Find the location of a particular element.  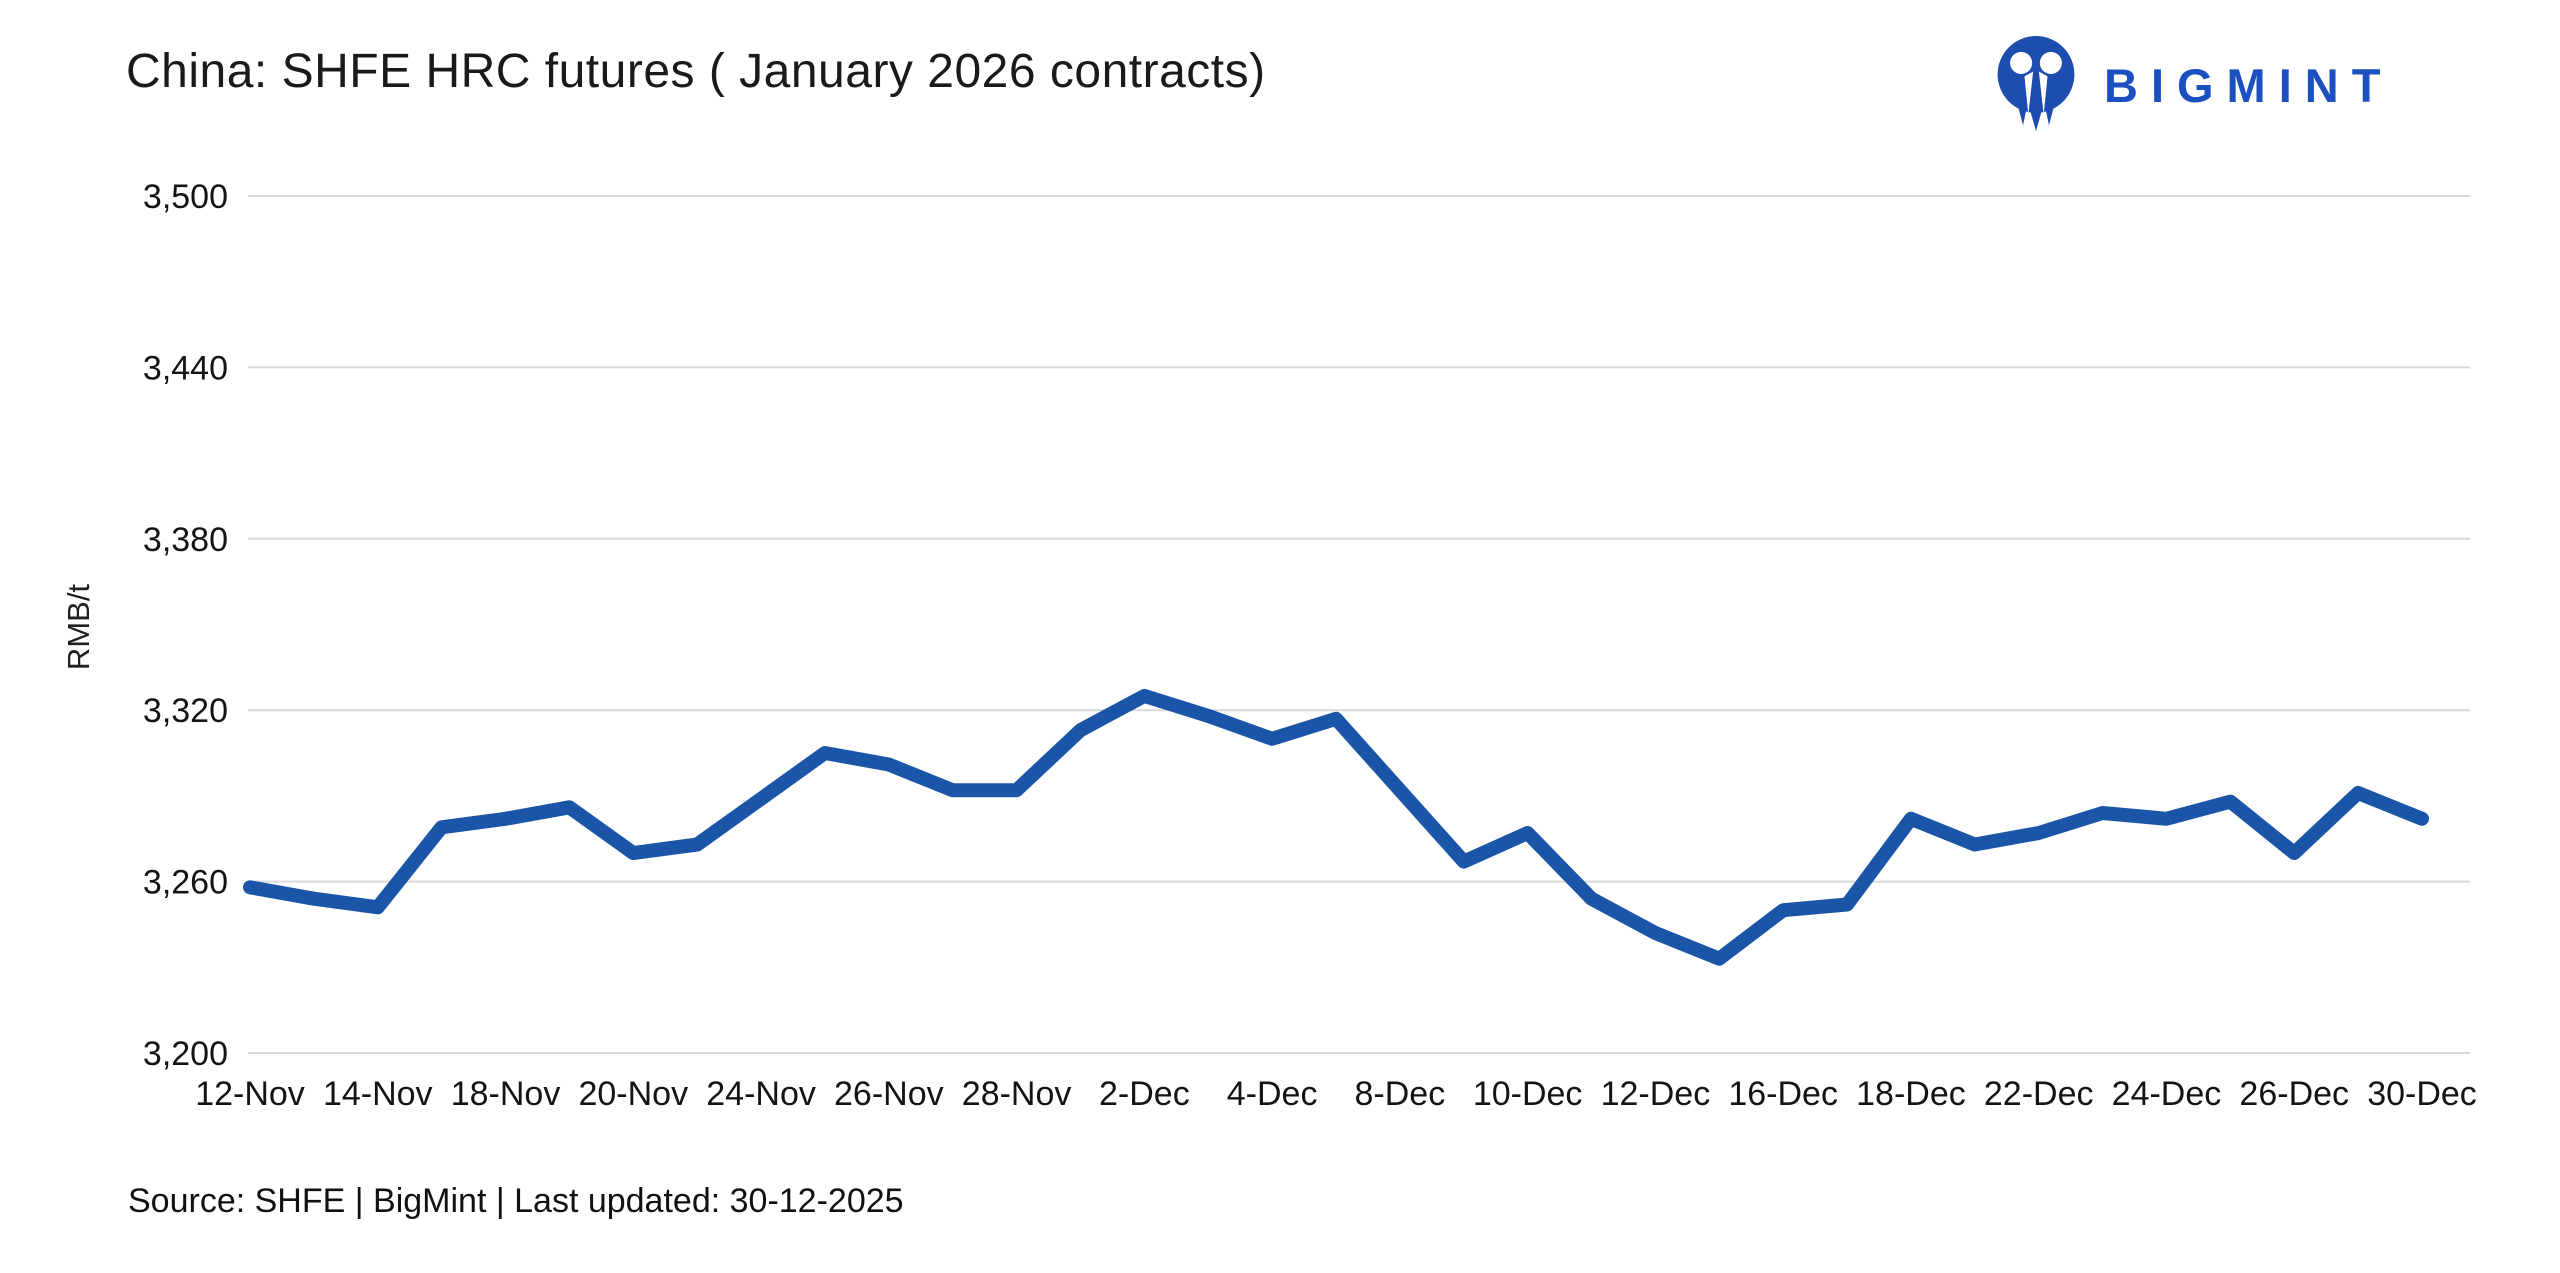

x-tick-label: 24-Nov is located at coordinates (761, 1094).